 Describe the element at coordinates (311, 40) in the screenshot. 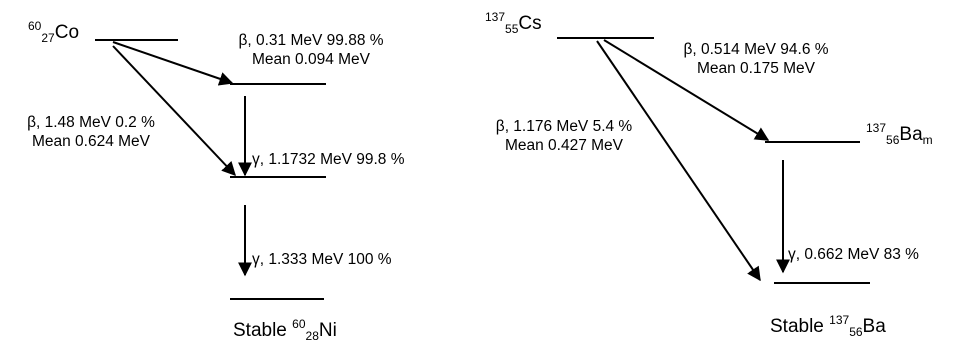

I see `co60-beta1-line1: β, 0.31 MeV 99.88 %` at that location.